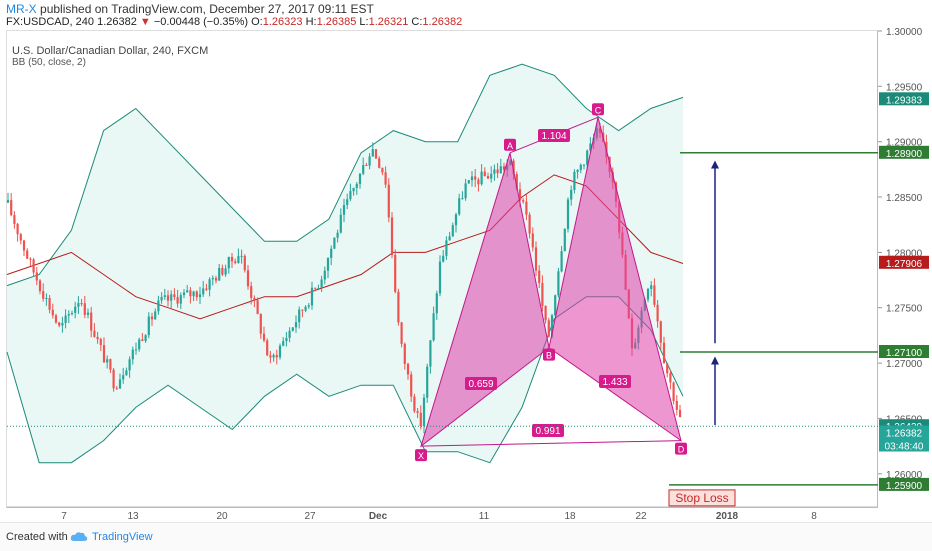  I want to click on pattern-ratio-badge, so click(615, 381).